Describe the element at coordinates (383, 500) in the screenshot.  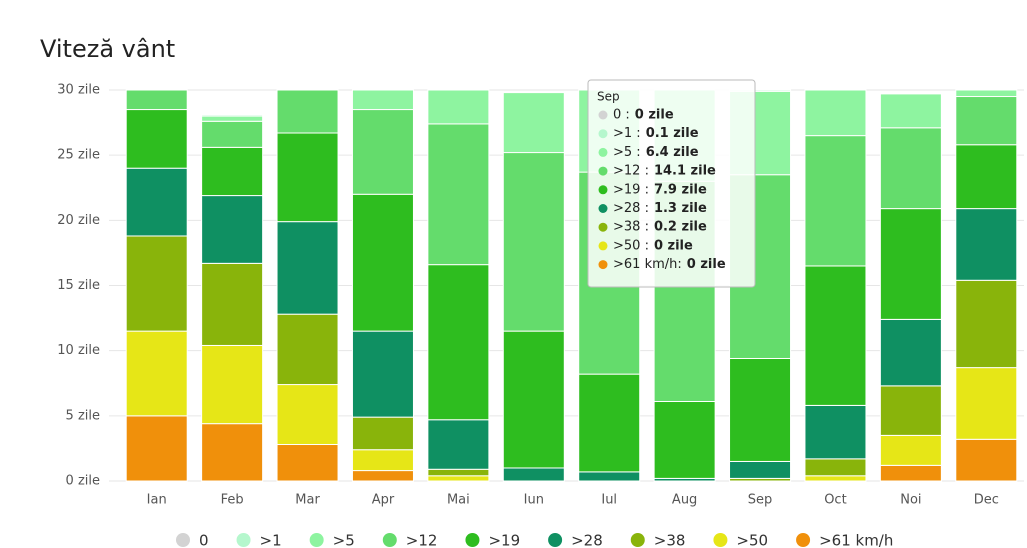
I see `x-tick-label: Apr` at that location.